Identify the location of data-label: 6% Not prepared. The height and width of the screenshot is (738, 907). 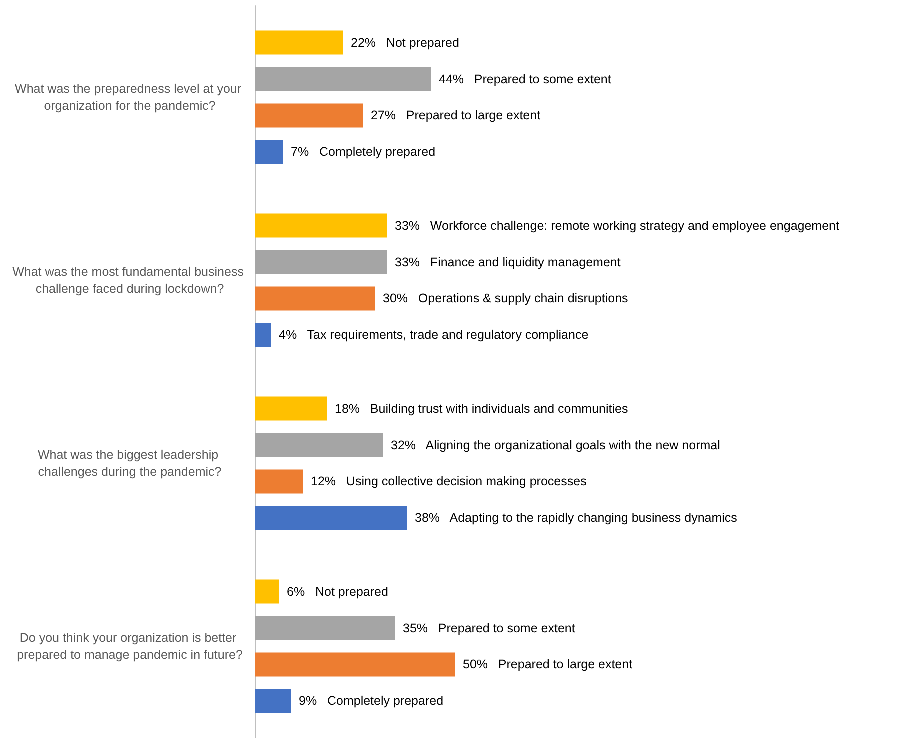
(337, 591).